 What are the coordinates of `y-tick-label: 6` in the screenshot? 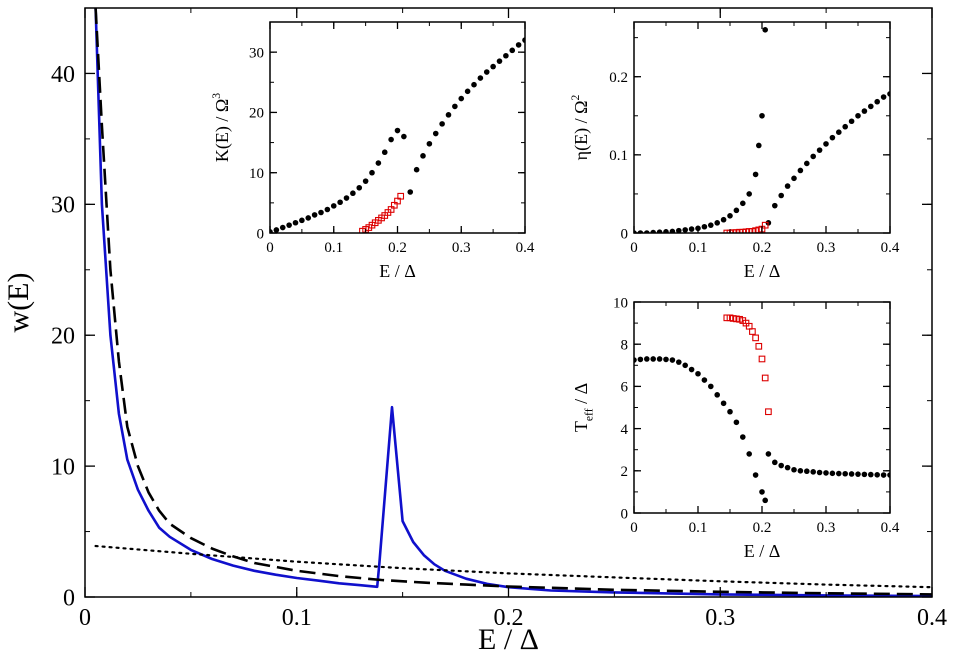 It's located at (625, 388).